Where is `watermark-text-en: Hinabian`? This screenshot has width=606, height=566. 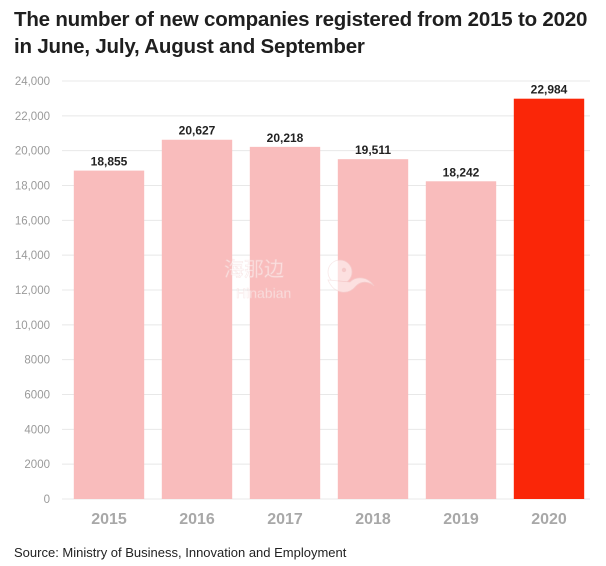
watermark-text-en: Hinabian is located at coordinates (263, 293).